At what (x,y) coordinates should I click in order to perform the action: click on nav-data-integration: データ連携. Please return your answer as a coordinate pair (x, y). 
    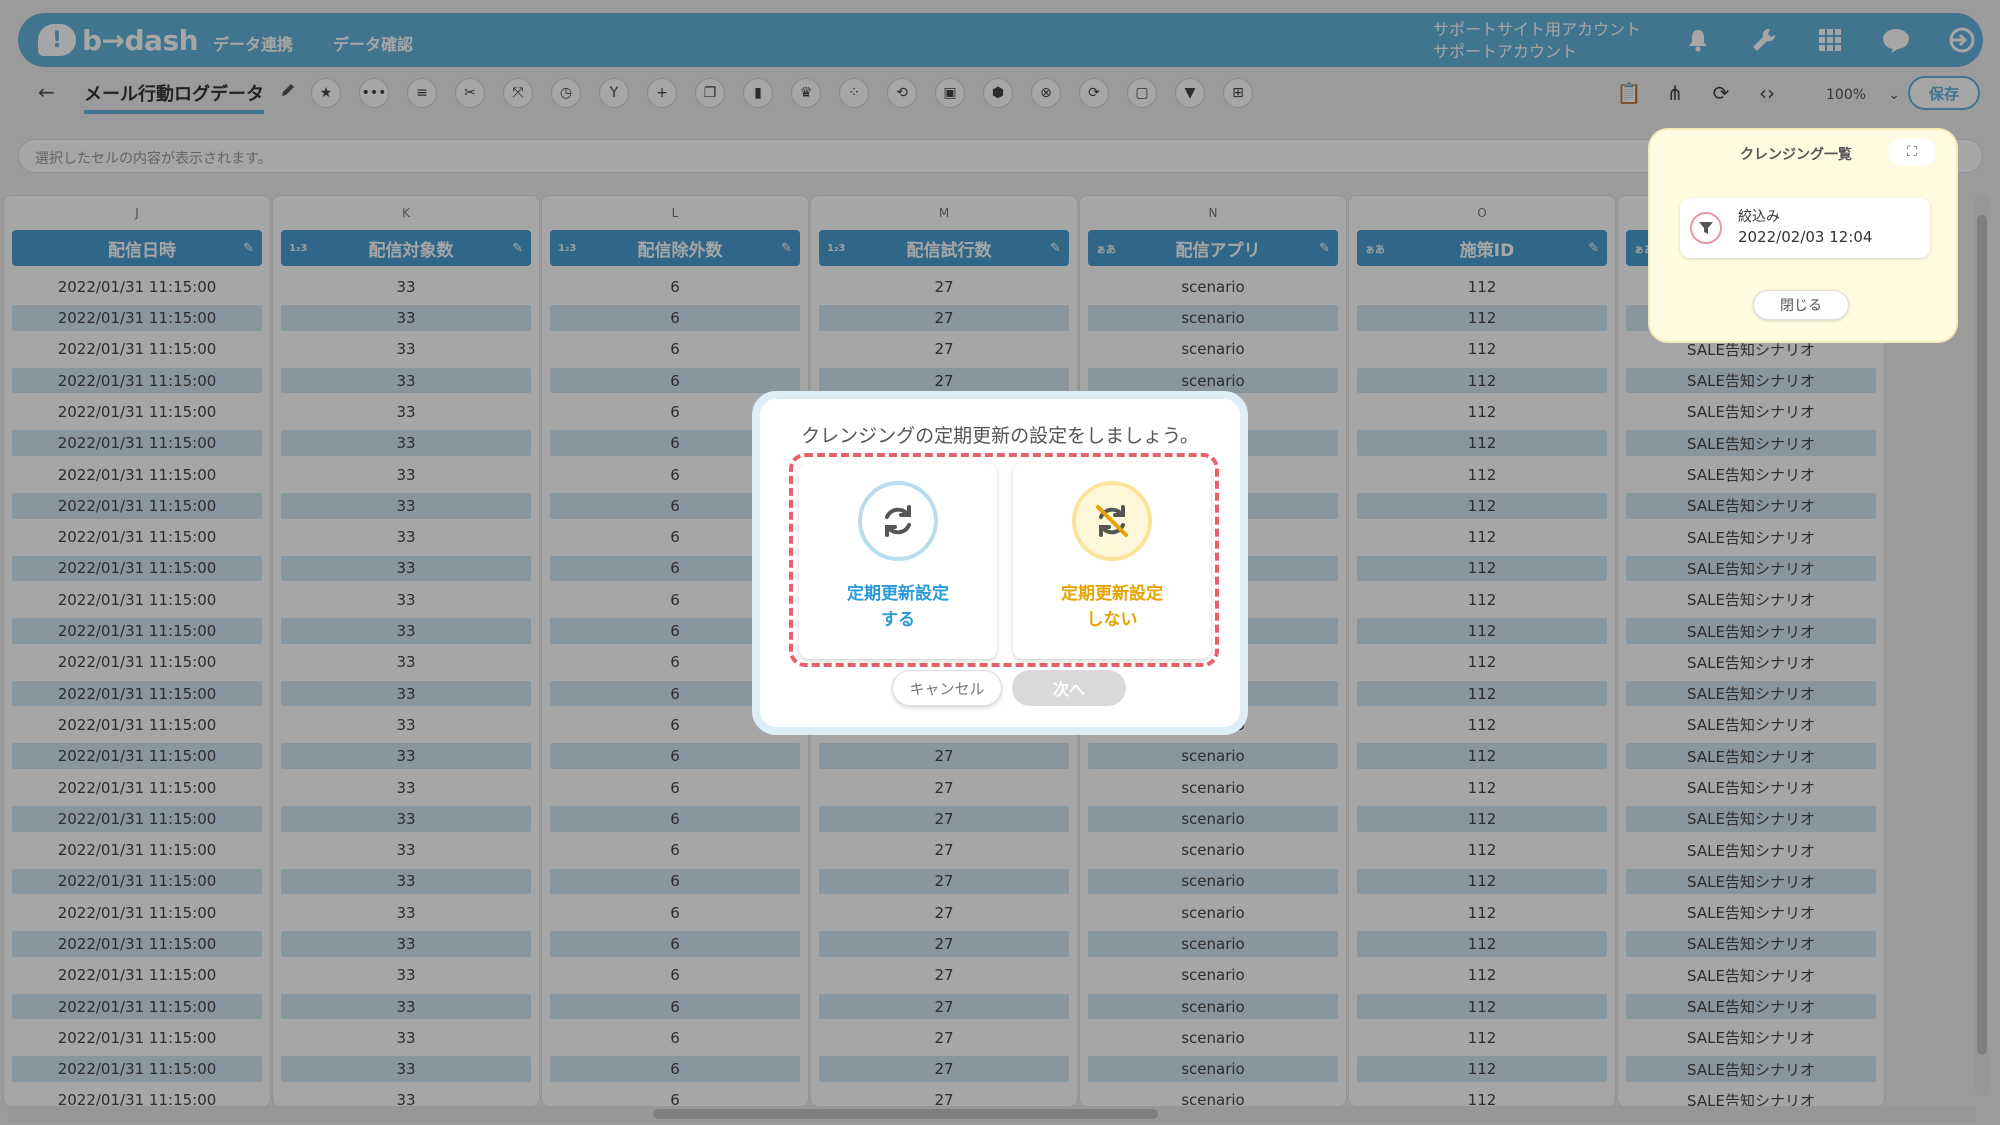
    Looking at the image, I should click on (253, 44).